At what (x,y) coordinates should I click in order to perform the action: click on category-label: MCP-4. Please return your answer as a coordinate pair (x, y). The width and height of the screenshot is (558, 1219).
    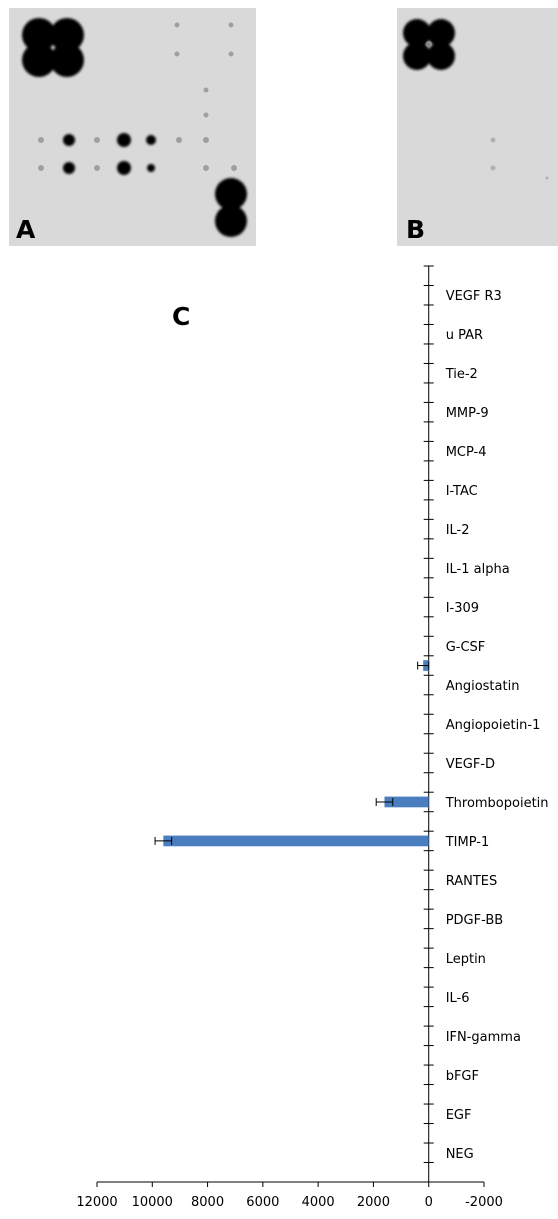
    Looking at the image, I should click on (466, 452).